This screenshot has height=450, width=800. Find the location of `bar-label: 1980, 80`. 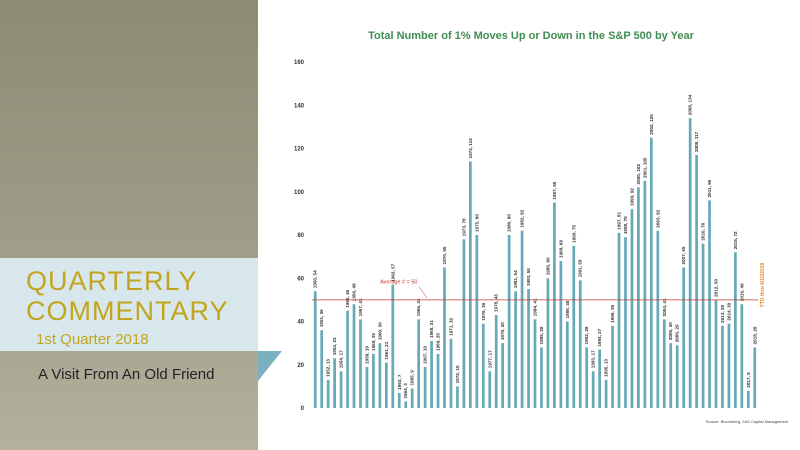

bar-label: 1980, 80 is located at coordinates (509, 223).